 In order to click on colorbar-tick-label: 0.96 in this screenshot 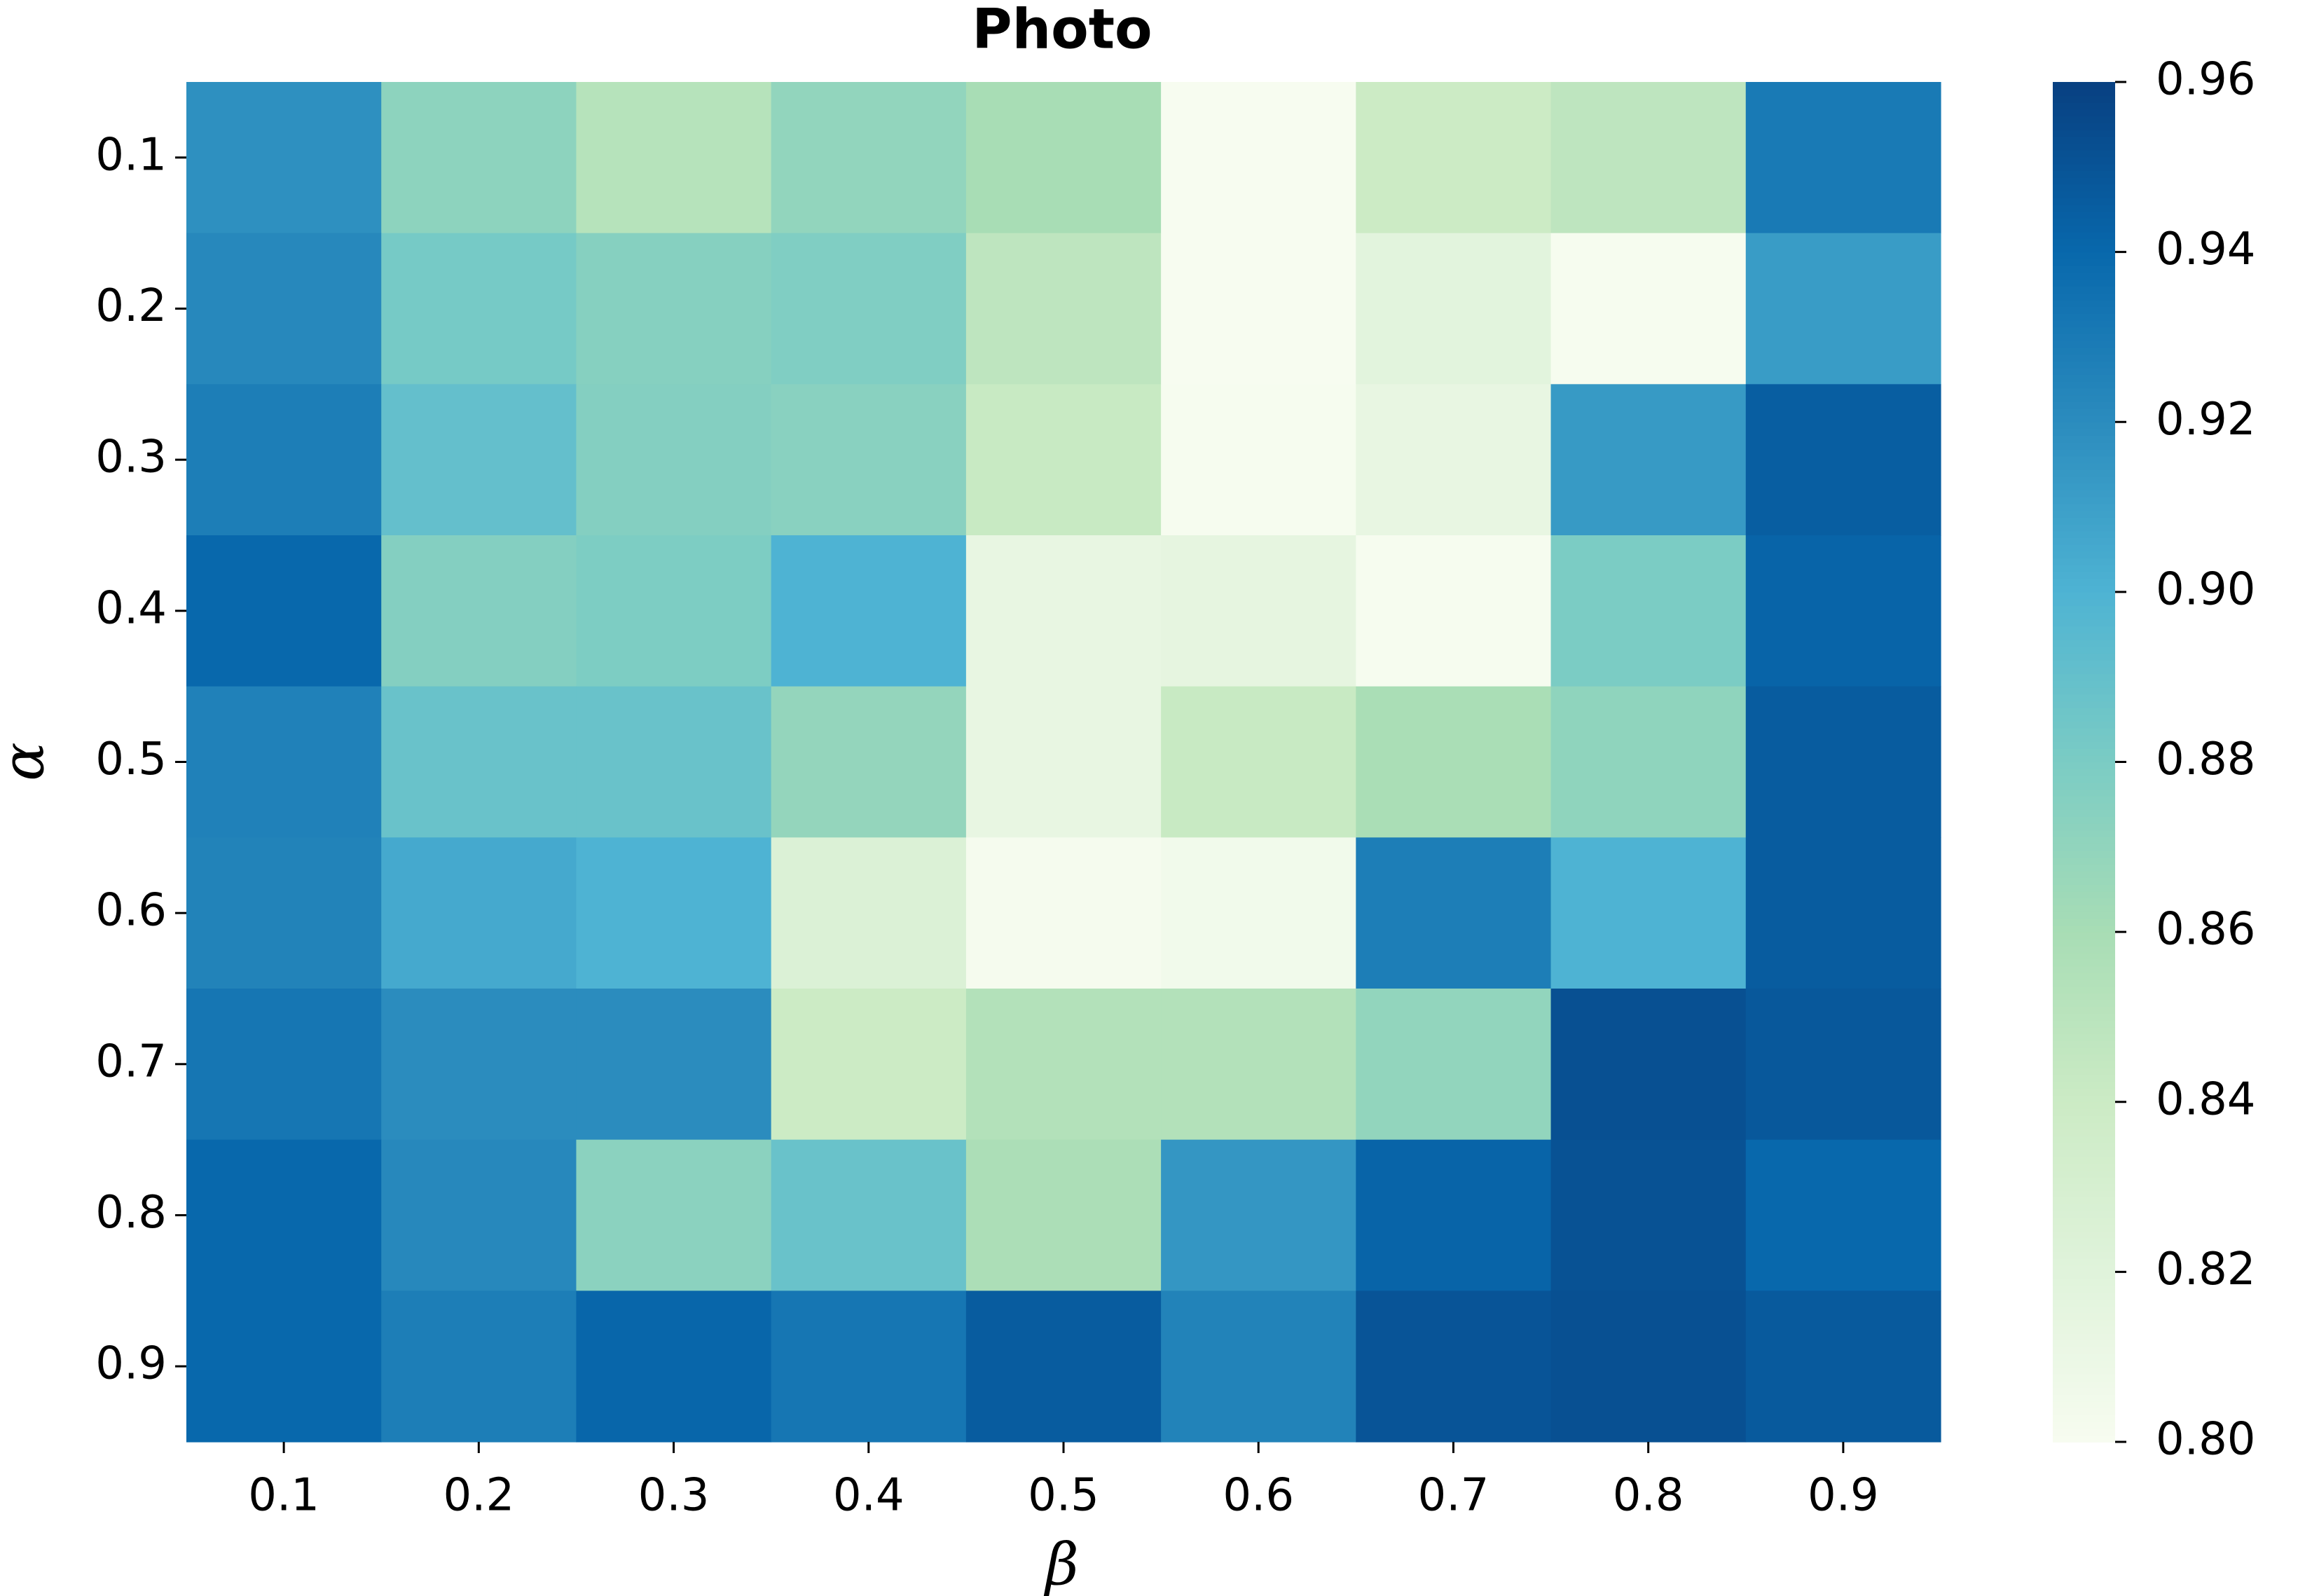, I will do `click(2206, 80)`.